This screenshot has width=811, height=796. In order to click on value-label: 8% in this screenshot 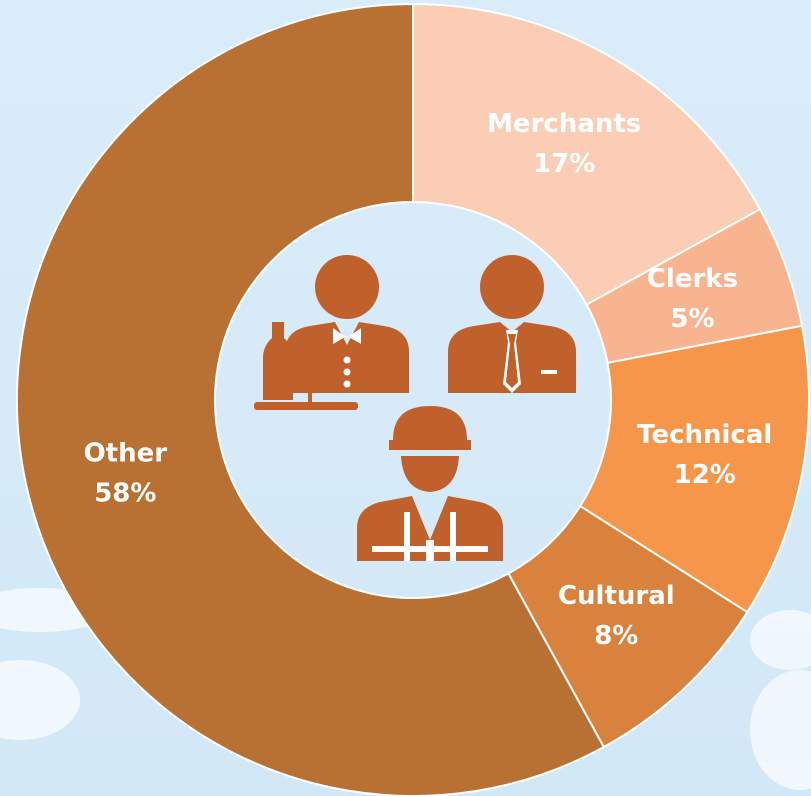, I will do `click(616, 636)`.